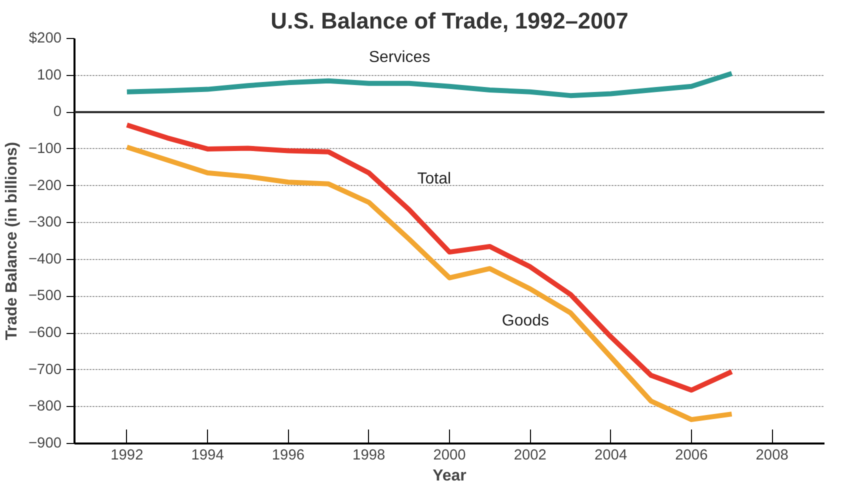 Image resolution: width=854 pixels, height=487 pixels. What do you see at coordinates (288, 456) in the screenshot?
I see `x-tick-label: 1996` at bounding box center [288, 456].